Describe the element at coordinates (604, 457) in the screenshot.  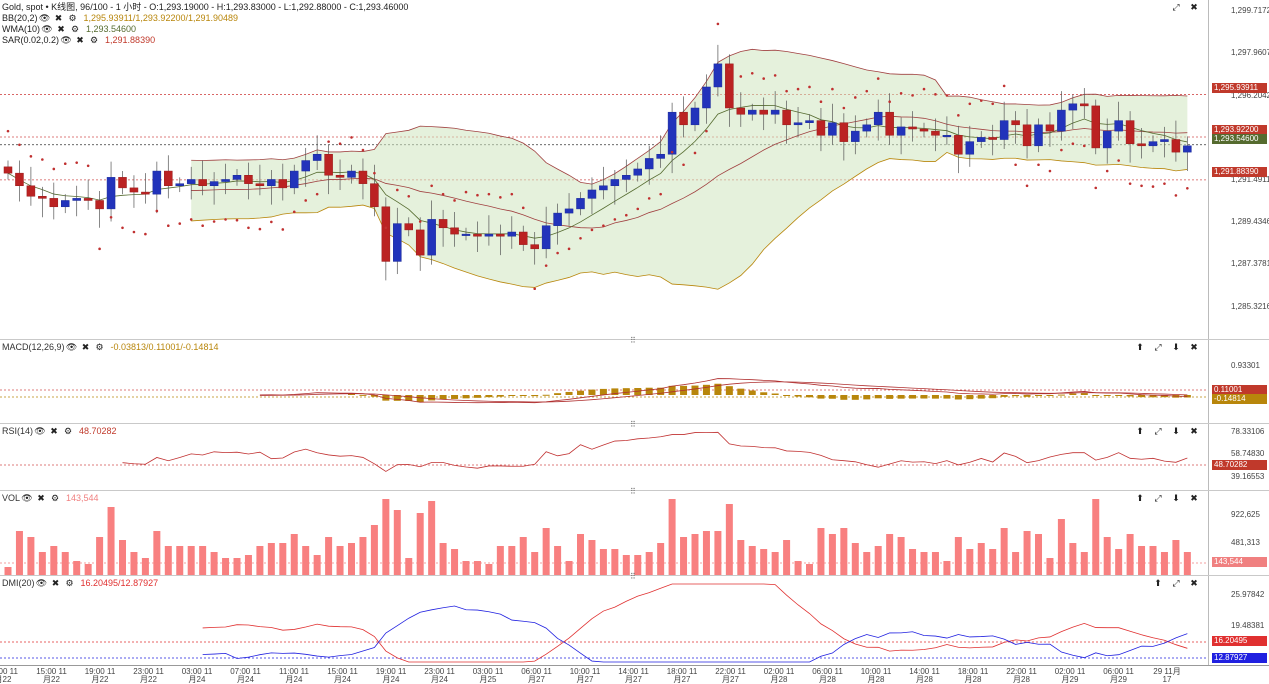
I see `rsi-chart` at that location.